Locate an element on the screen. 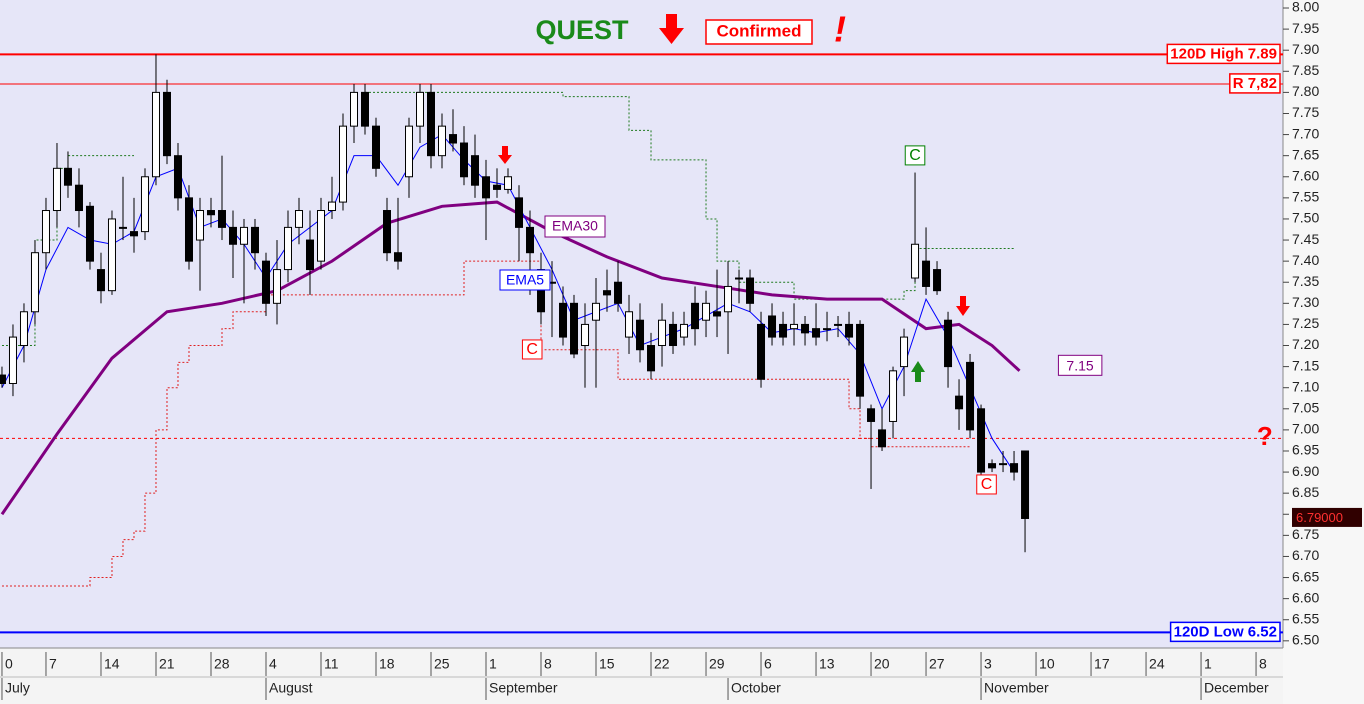  y-tick-label: 7.30 is located at coordinates (1305, 302).